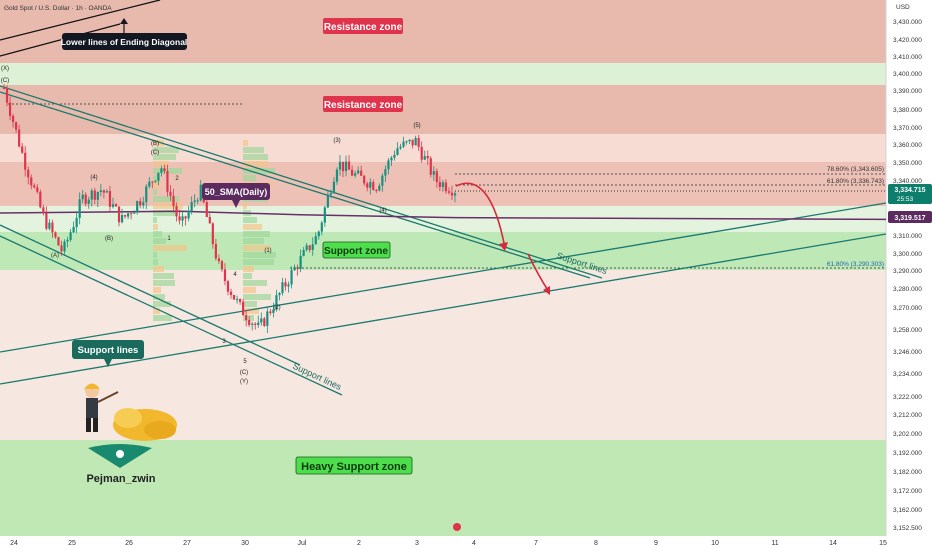  What do you see at coordinates (80, 20) in the screenshot?
I see `ending-diagonal-upper` at bounding box center [80, 20].